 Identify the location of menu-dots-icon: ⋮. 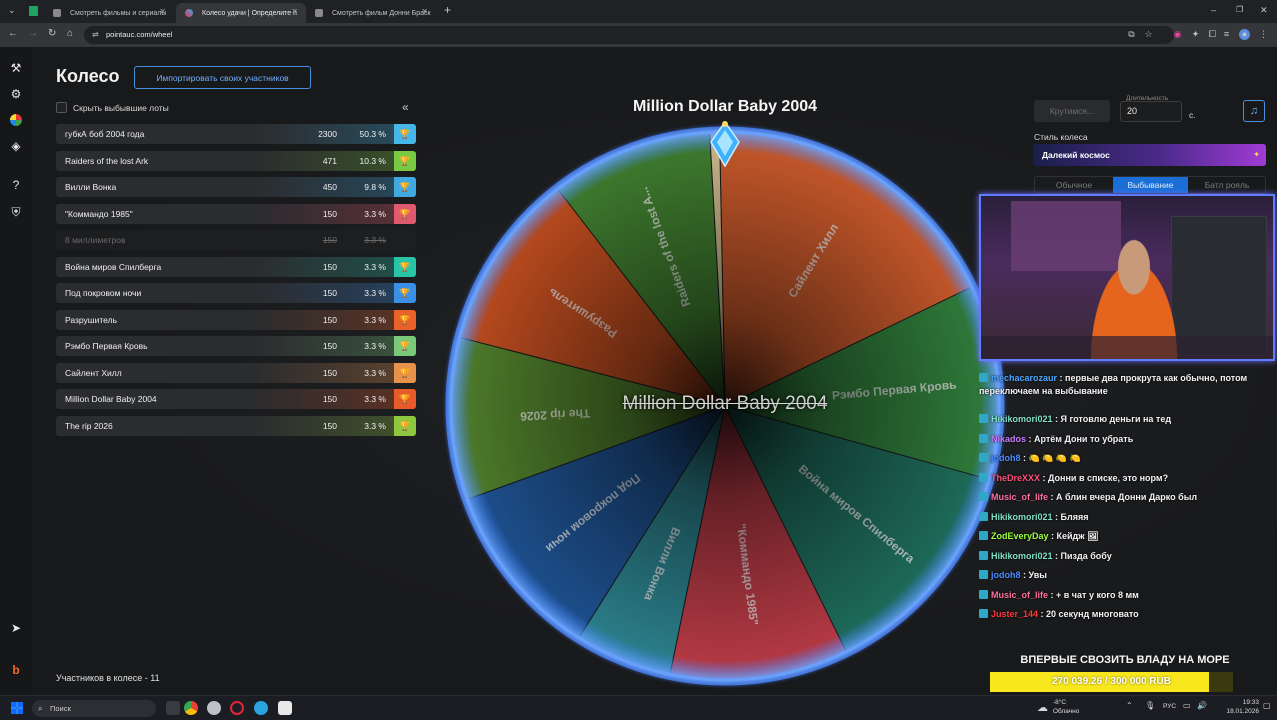
(1263, 34).